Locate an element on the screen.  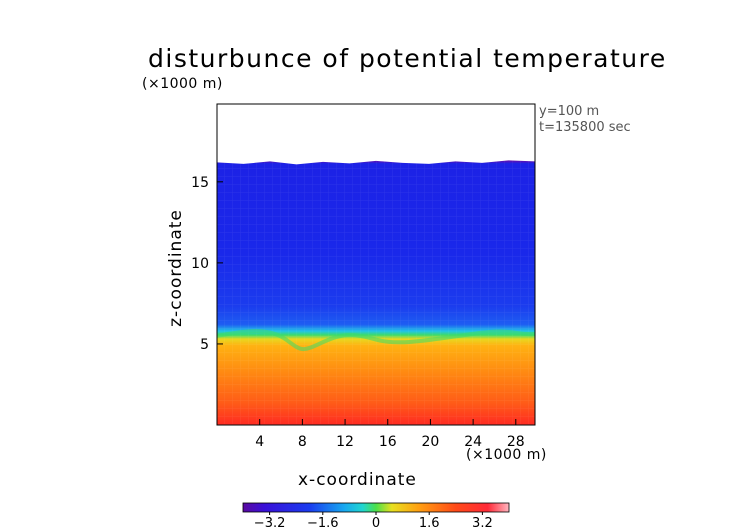
colorbar: −3.2 −1.6 0 1.6 3.2 is located at coordinates (376, 516).